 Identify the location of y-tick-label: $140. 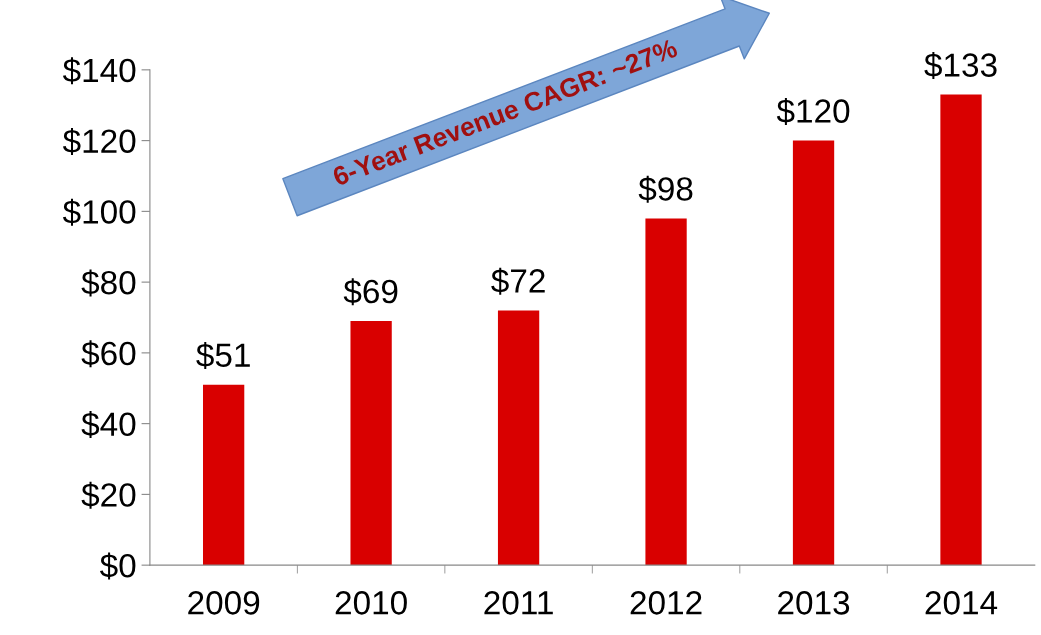
(99, 71).